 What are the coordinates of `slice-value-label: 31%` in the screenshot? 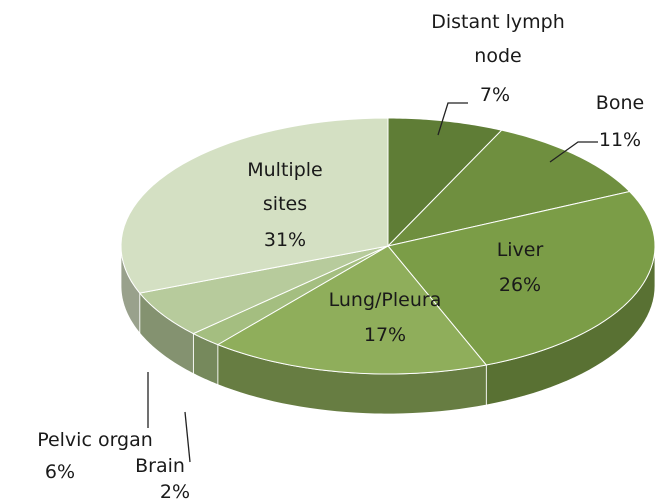 It's located at (285, 240).